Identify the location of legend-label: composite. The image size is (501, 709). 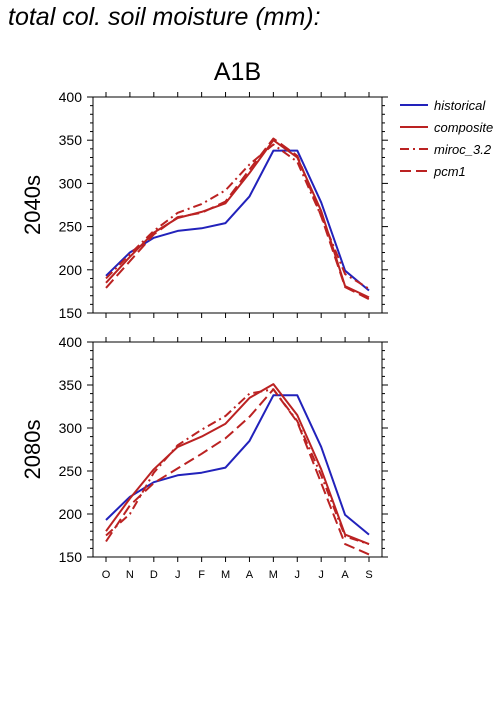
(463, 127).